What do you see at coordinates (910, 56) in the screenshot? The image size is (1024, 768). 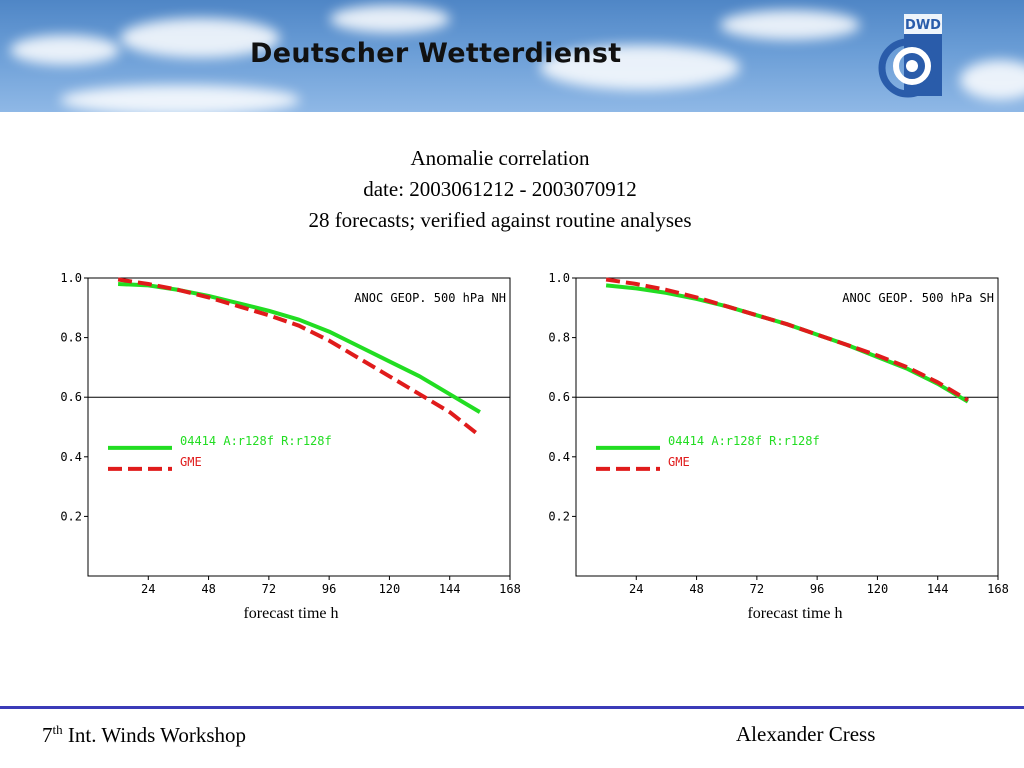 I see `dwd-logo-icon: DWD` at bounding box center [910, 56].